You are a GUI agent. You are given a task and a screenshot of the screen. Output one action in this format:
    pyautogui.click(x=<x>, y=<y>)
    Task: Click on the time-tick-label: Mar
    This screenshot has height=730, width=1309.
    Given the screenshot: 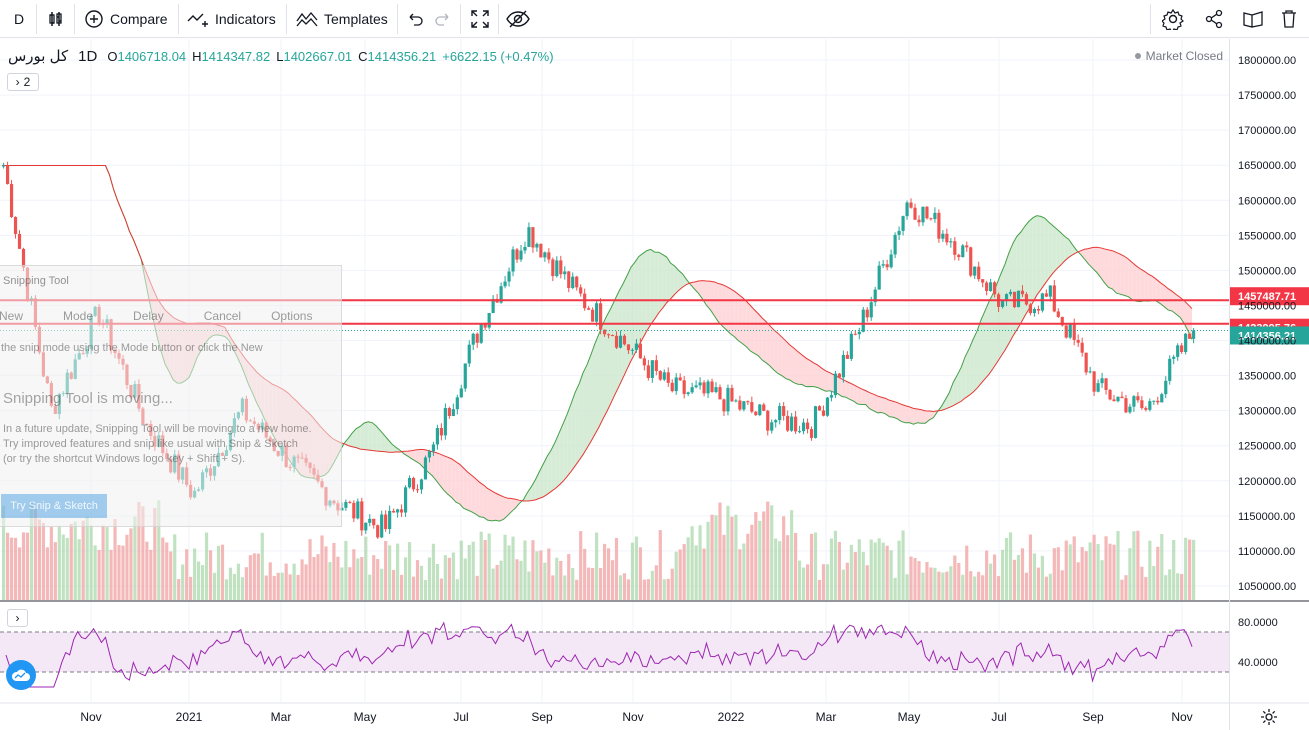 What is the action you would take?
    pyautogui.click(x=281, y=717)
    